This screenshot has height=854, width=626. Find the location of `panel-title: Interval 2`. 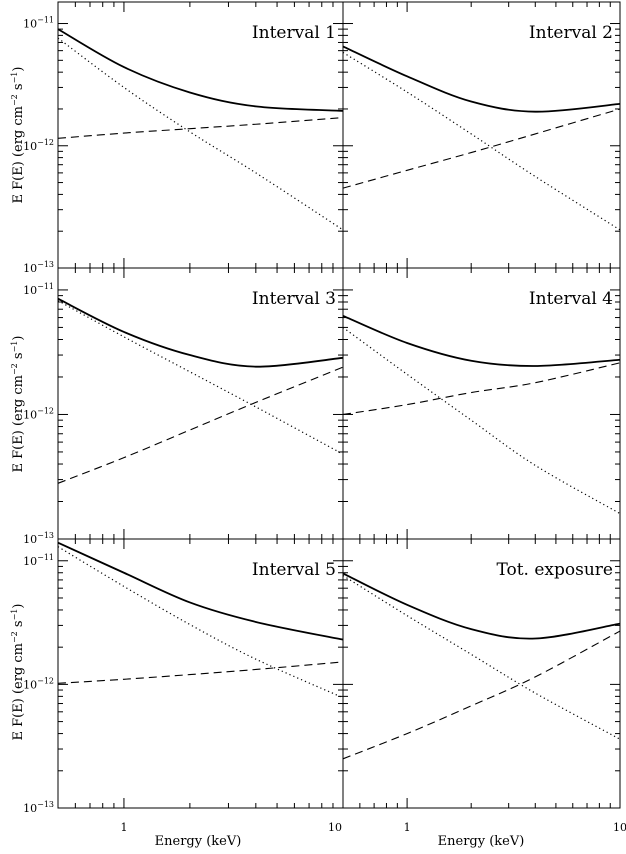

panel-title: Interval 2 is located at coordinates (571, 33).